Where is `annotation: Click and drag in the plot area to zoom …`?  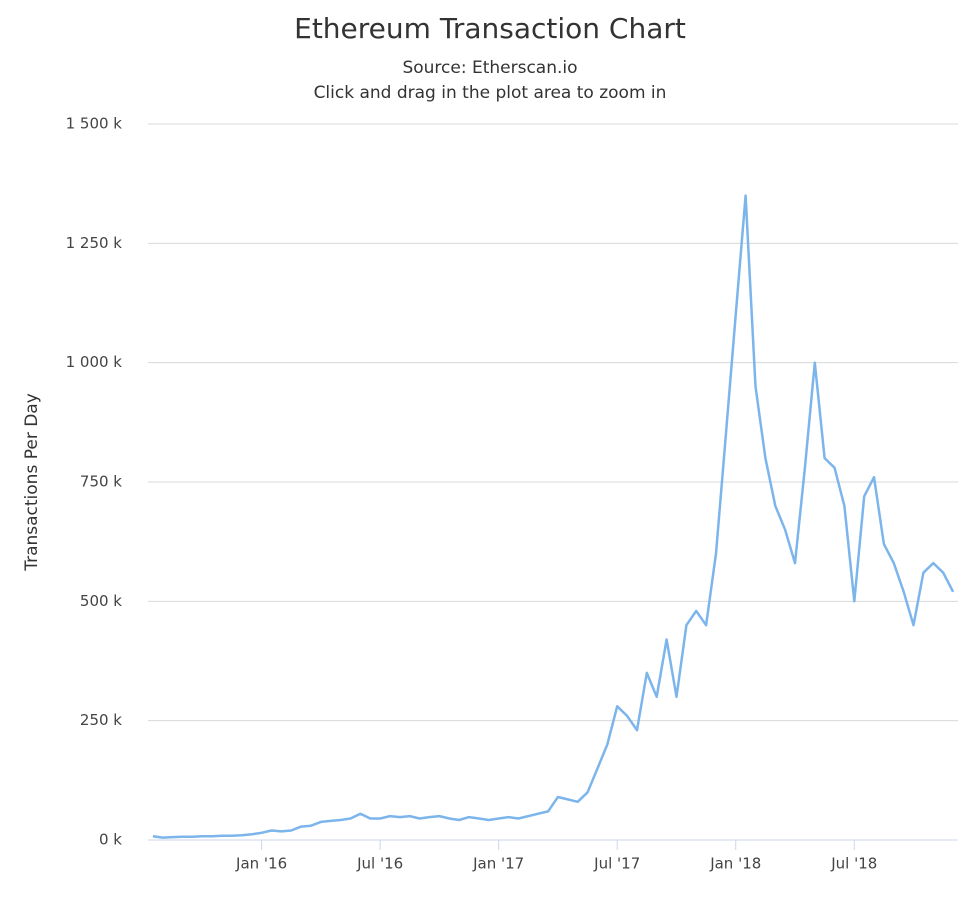 annotation: Click and drag in the plot area to zoom … is located at coordinates (490, 93).